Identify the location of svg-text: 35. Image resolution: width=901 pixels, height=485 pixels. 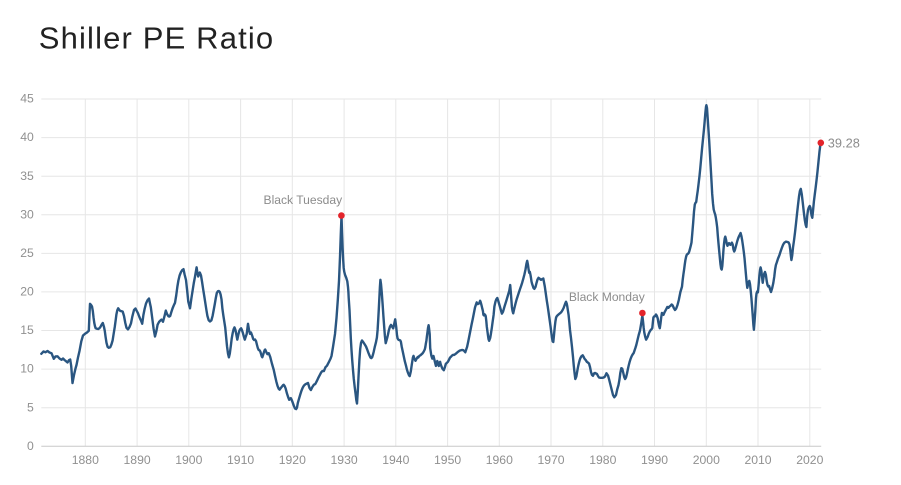
(27, 176).